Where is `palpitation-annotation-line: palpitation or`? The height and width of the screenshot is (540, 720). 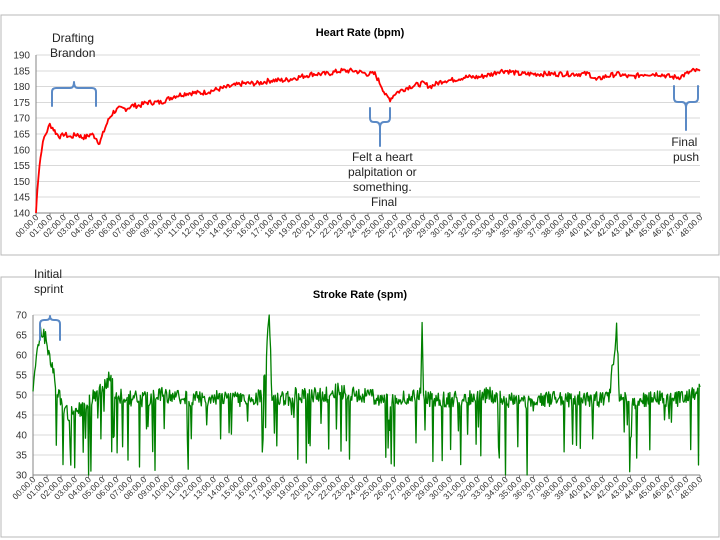 palpitation-annotation-line: palpitation or is located at coordinates (382, 172).